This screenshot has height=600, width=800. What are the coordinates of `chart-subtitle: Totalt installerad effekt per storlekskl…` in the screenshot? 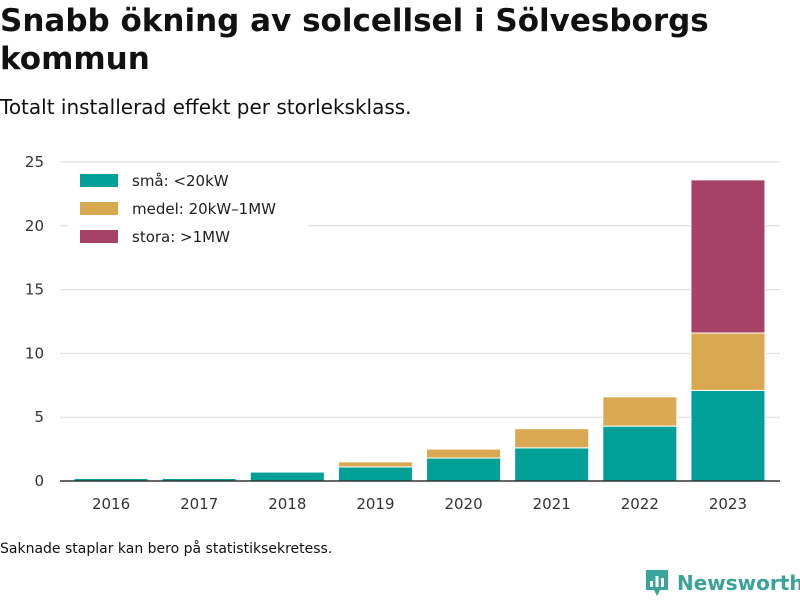 It's located at (206, 107).